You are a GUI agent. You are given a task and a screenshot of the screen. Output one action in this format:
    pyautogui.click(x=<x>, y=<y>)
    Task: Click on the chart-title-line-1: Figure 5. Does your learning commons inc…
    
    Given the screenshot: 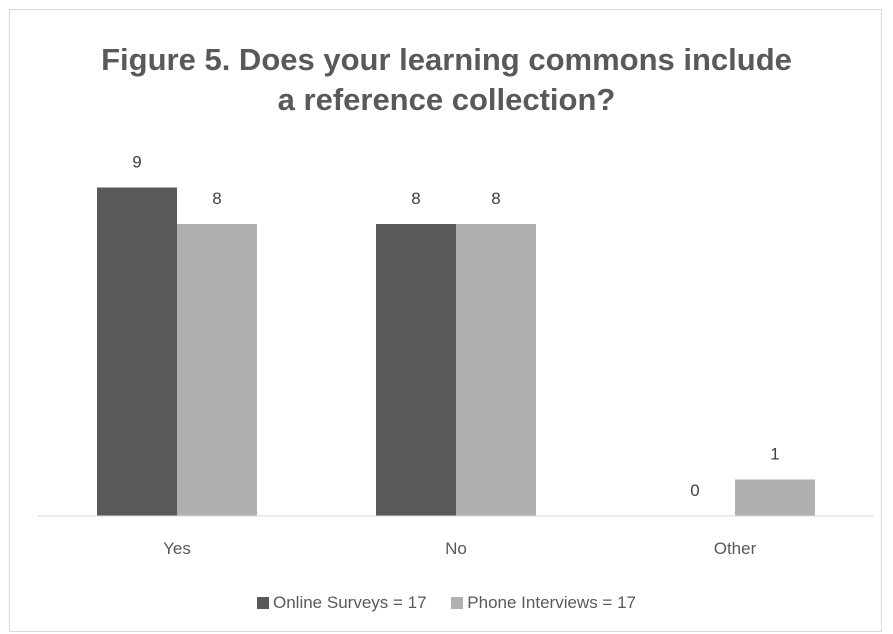 What is the action you would take?
    pyautogui.click(x=446, y=59)
    